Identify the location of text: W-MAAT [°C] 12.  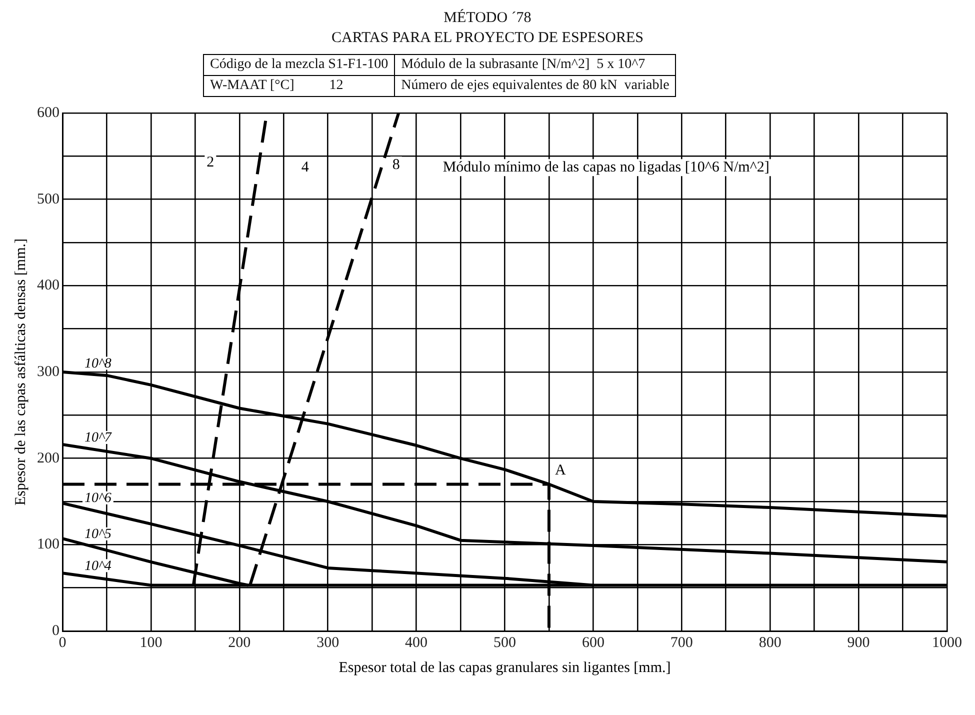
(299, 86).